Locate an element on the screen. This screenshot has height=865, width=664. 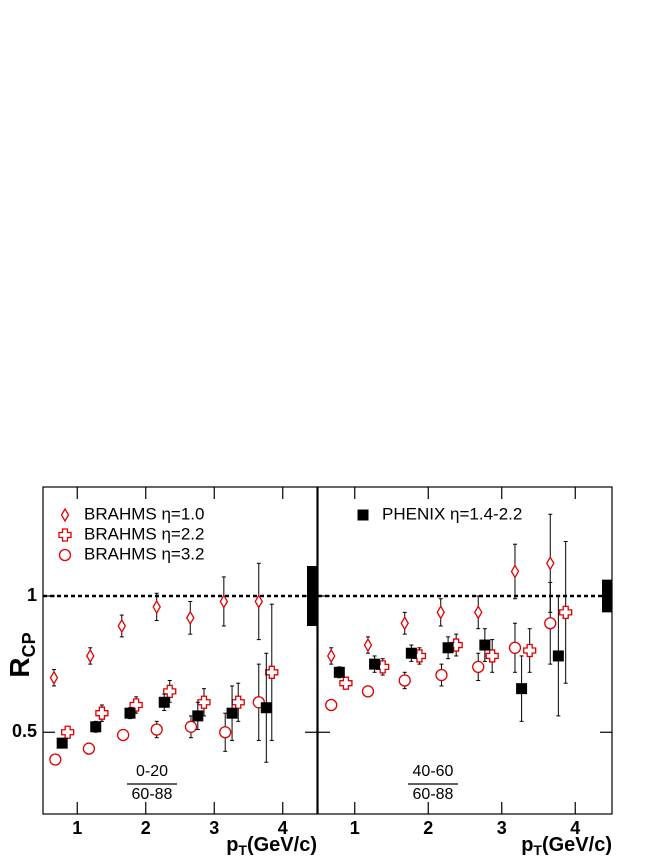
y-tick-label: 1 is located at coordinates (32, 595).